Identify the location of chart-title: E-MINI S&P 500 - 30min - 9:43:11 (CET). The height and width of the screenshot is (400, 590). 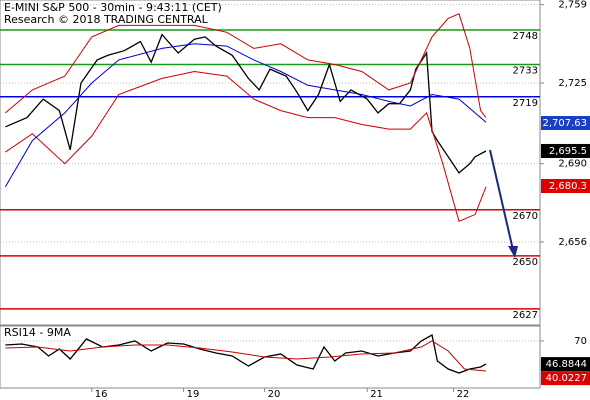
(113, 7).